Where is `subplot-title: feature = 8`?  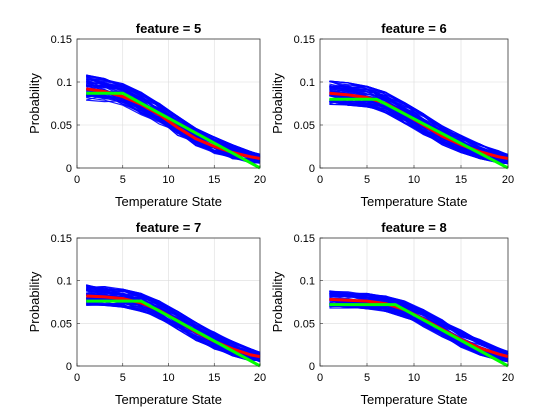 subplot-title: feature = 8 is located at coordinates (413, 227).